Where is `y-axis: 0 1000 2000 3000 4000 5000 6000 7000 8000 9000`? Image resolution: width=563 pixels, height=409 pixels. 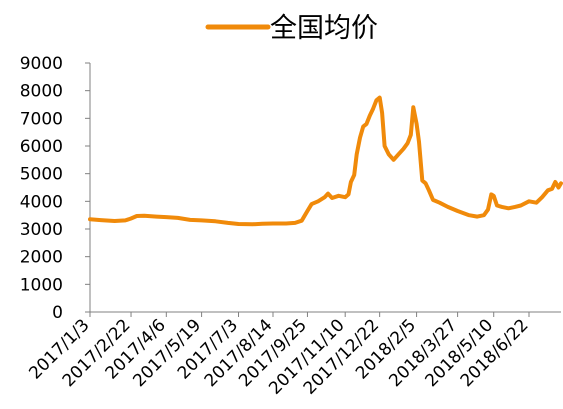 y-axis: 0 1000 2000 3000 4000 5000 6000 7000 8000 9000 is located at coordinates (55, 188).